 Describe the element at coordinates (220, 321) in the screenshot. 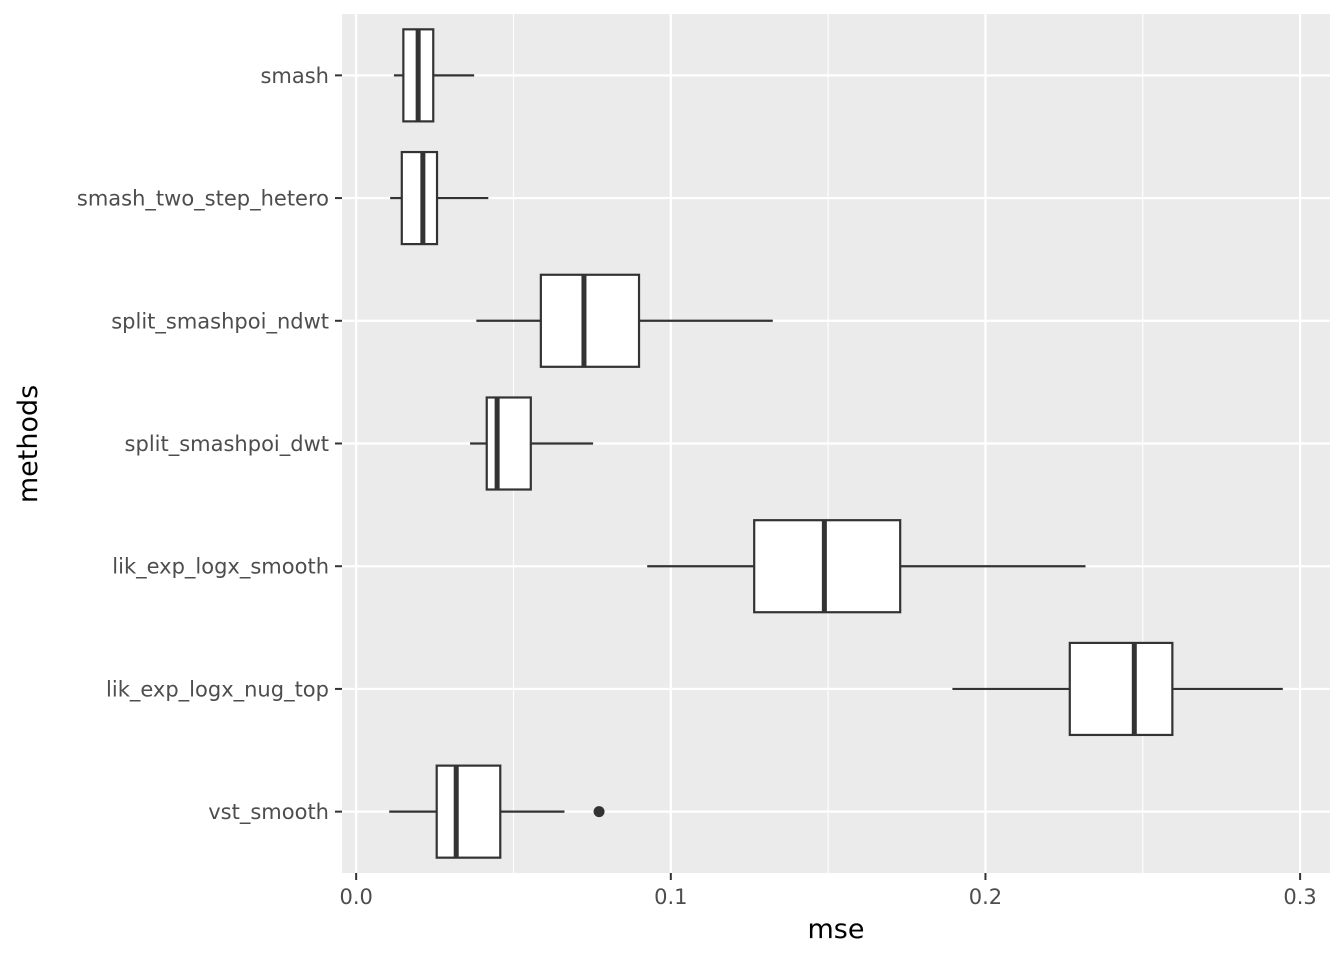

I see `y-tick-label: split_smashpoi_ndwt` at that location.